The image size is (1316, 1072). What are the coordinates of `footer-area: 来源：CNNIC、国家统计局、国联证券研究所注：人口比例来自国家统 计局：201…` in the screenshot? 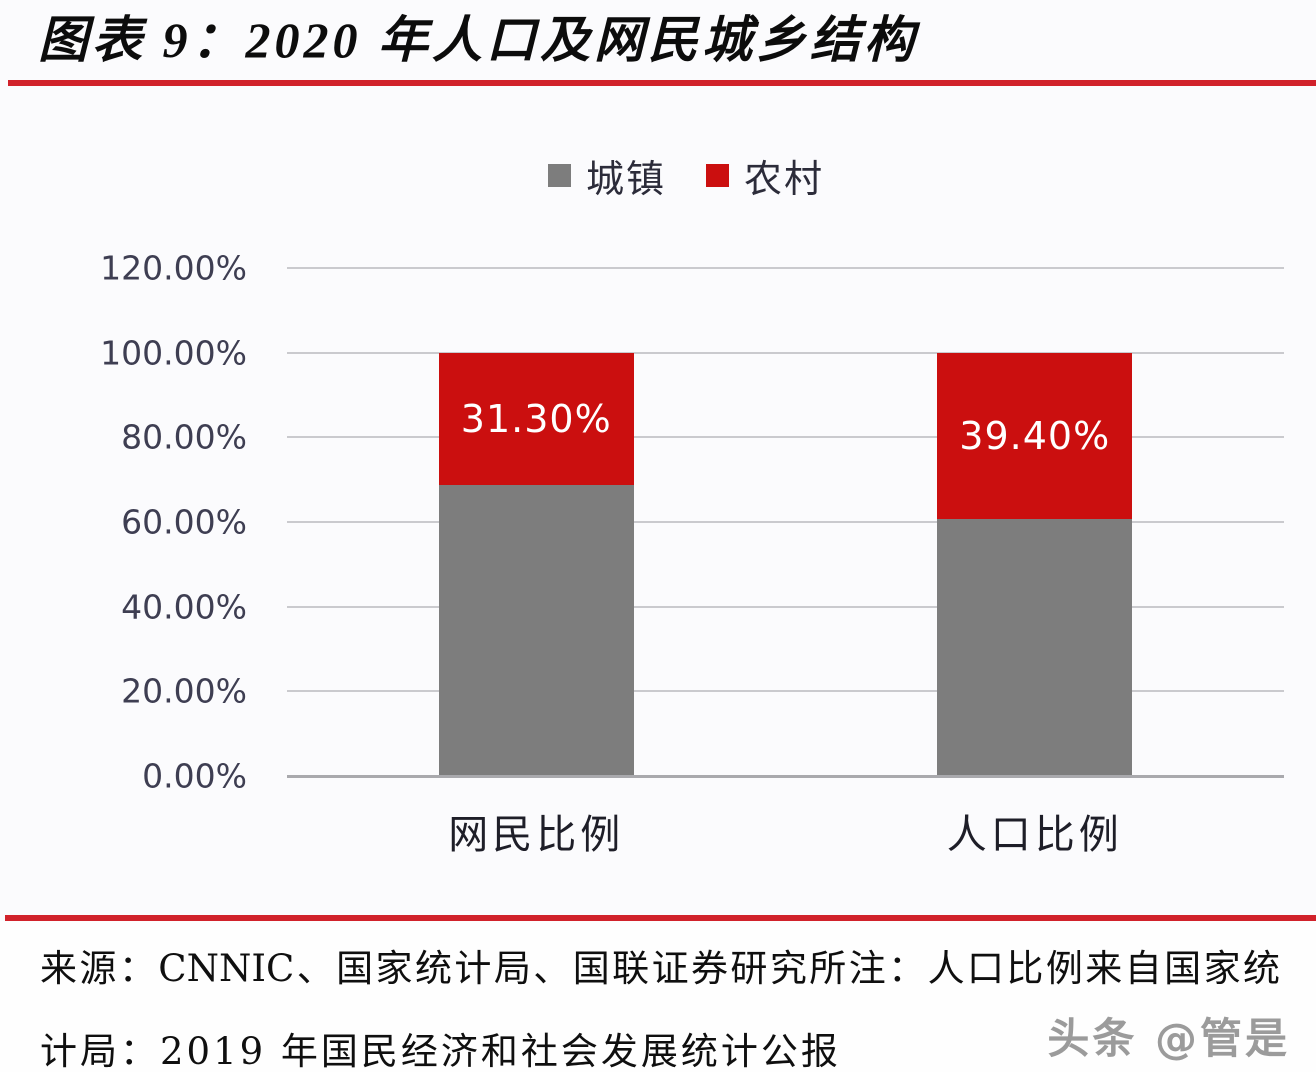 It's located at (658, 996).